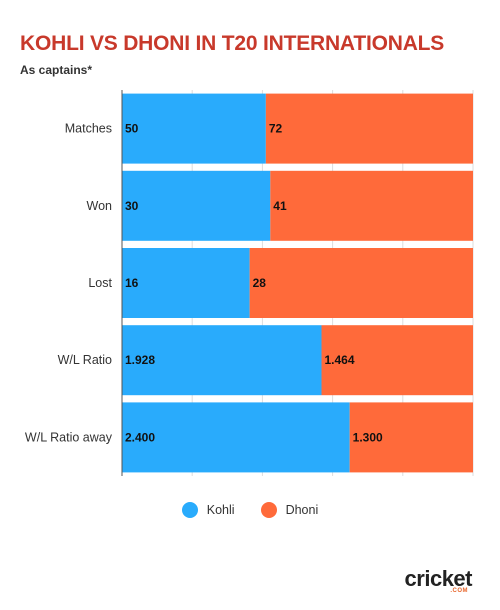 This screenshot has width=500, height=610. I want to click on data-label-dhoni: 72, so click(276, 129).